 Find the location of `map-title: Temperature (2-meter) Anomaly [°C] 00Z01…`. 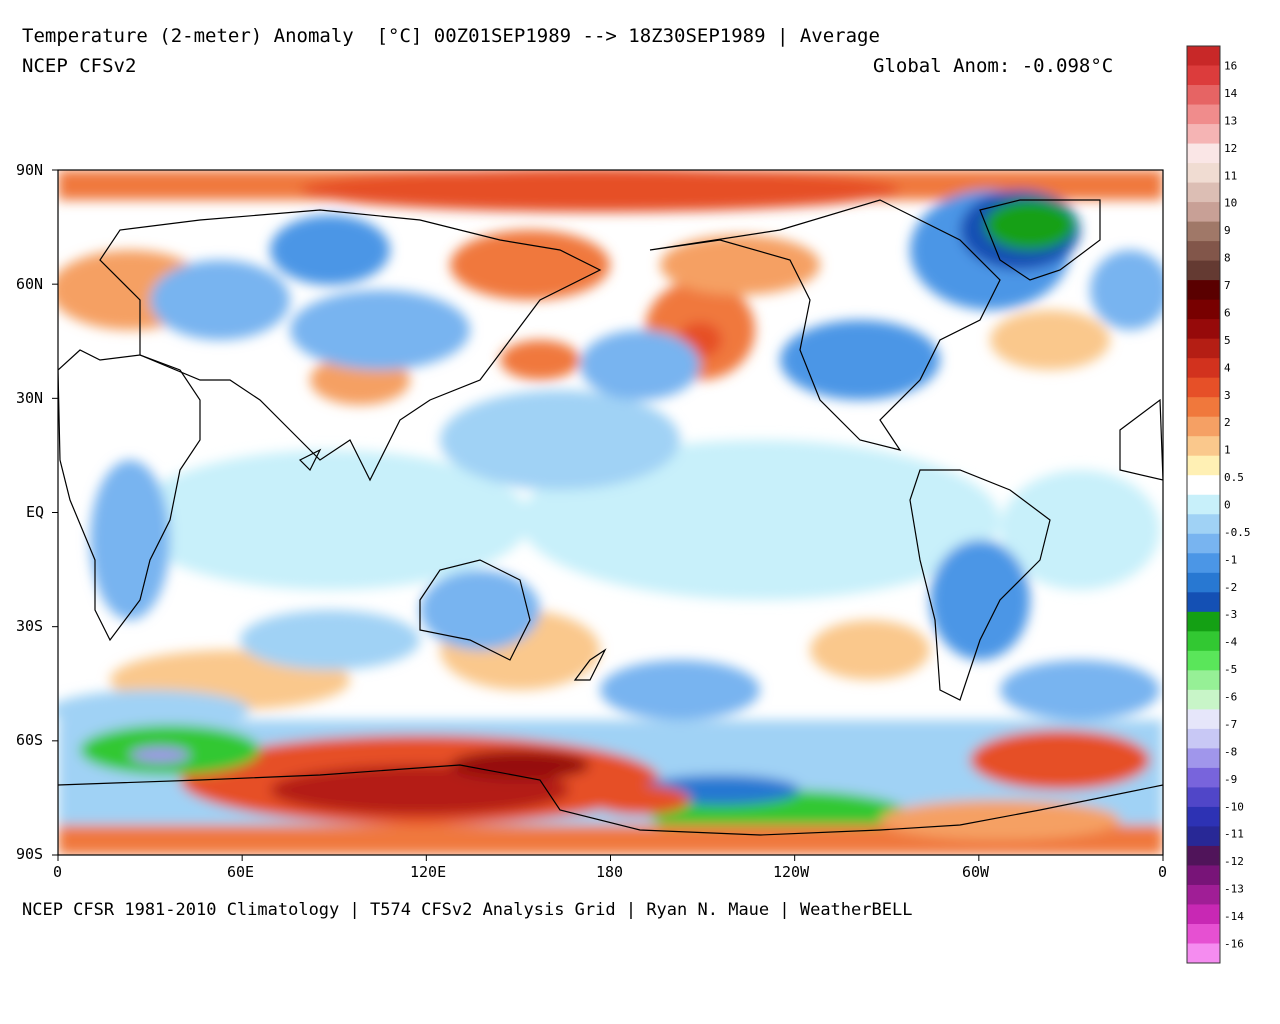

map-title: Temperature (2-meter) Anomaly [°C] 00Z01… is located at coordinates (451, 36).